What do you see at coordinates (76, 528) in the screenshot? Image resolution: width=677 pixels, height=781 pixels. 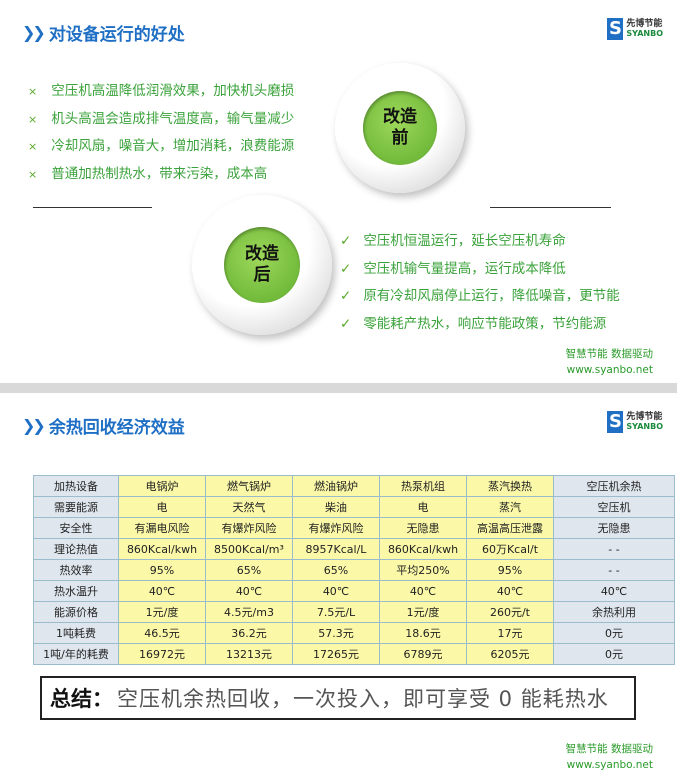 I see `table-cell: 安全性` at bounding box center [76, 528].